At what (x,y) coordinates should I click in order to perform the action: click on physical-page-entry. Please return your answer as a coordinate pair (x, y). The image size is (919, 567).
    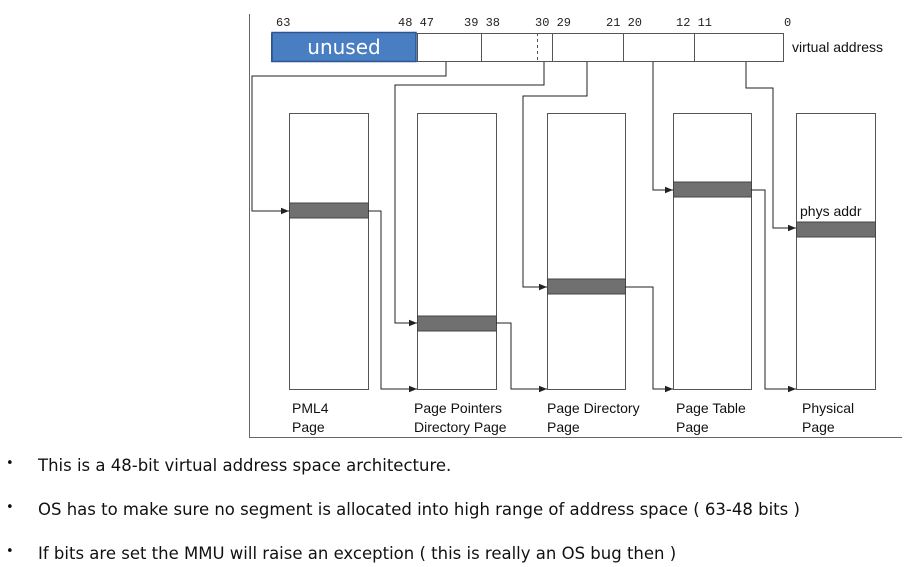
    Looking at the image, I should click on (836, 229).